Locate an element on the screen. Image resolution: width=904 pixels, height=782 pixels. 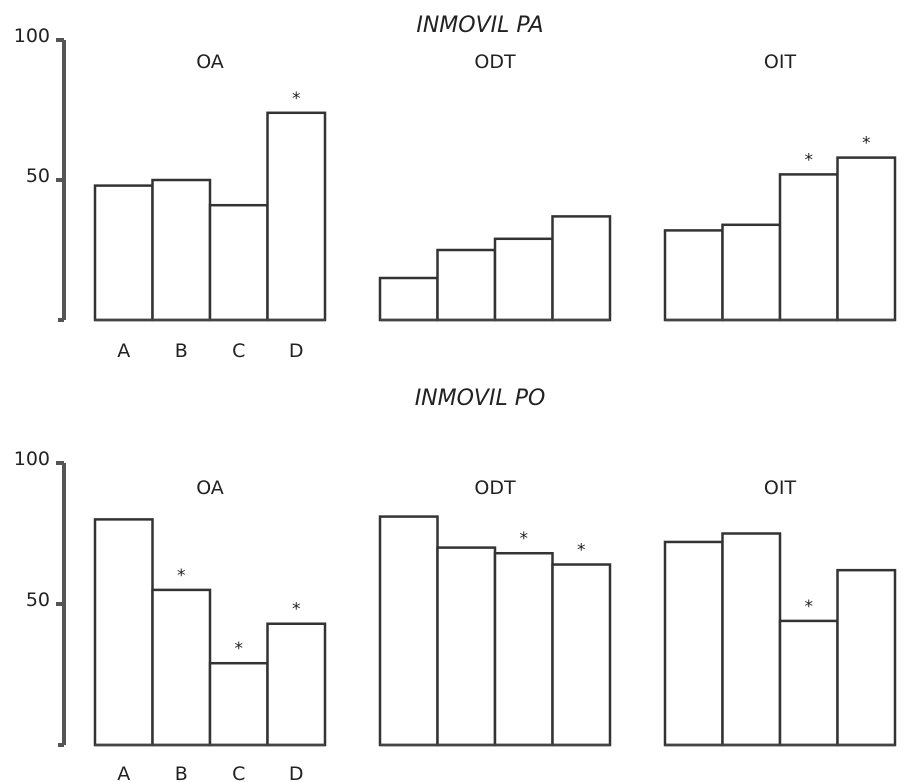
chart-title: INMOVIL PO is located at coordinates (480, 398).